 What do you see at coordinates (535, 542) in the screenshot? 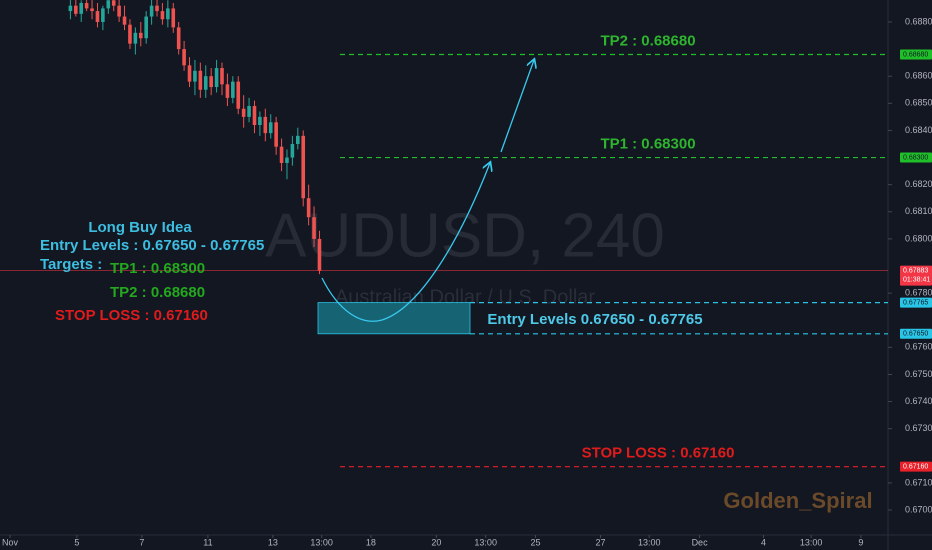
I see `x-tick-label: 25` at bounding box center [535, 542].